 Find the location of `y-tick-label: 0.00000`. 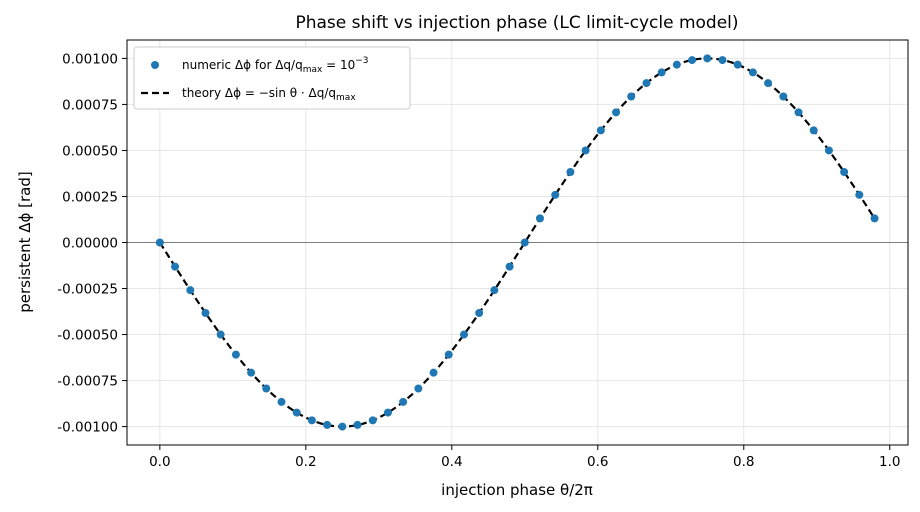

y-tick-label: 0.00000 is located at coordinates (90, 244).